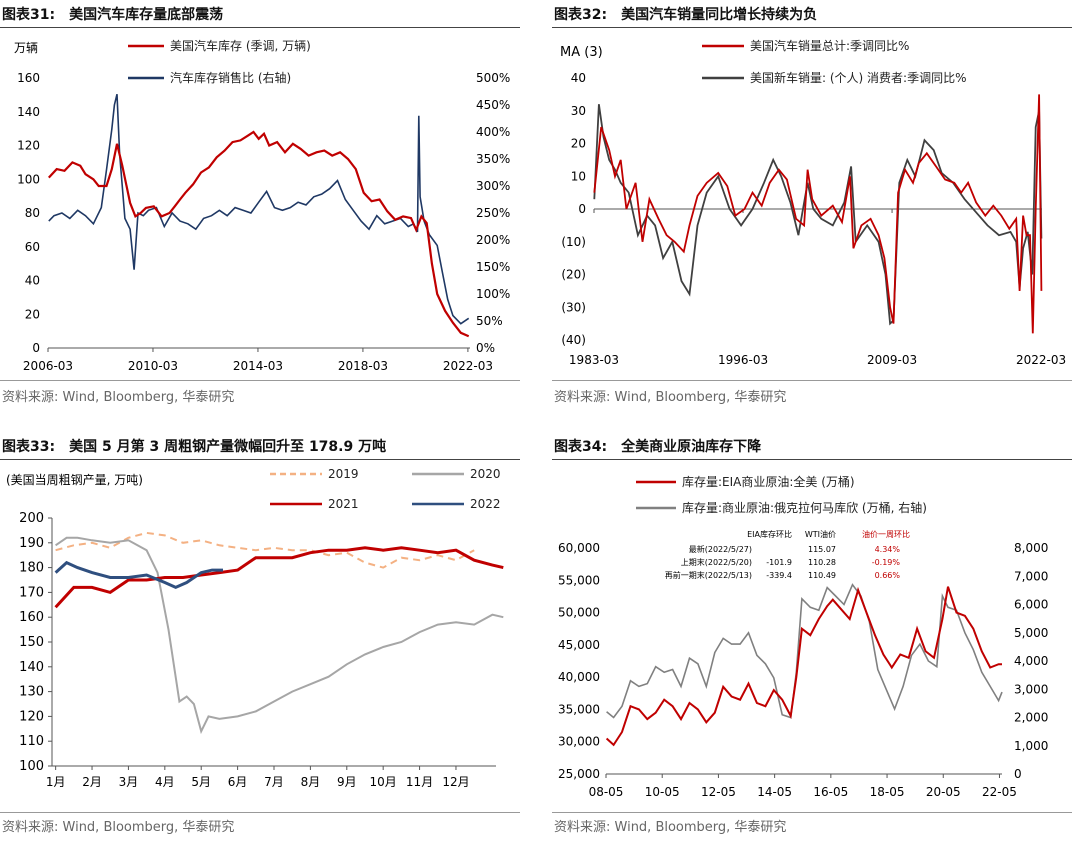 This screenshot has height=842, width=1080. What do you see at coordinates (31, 741) in the screenshot?
I see `y-tick-label: 110` at bounding box center [31, 741].